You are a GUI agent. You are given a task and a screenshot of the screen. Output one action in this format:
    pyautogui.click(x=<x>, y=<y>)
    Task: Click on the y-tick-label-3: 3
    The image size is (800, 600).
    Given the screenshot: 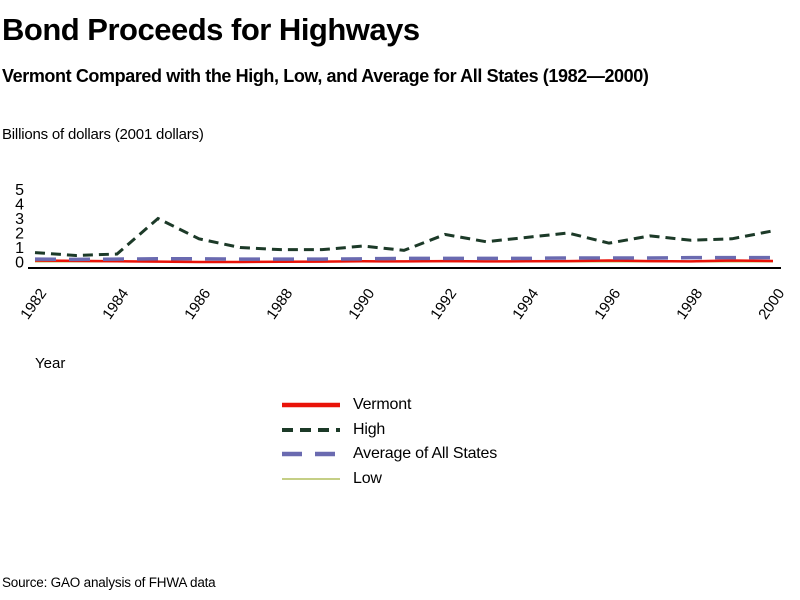 What is the action you would take?
    pyautogui.click(x=19, y=219)
    